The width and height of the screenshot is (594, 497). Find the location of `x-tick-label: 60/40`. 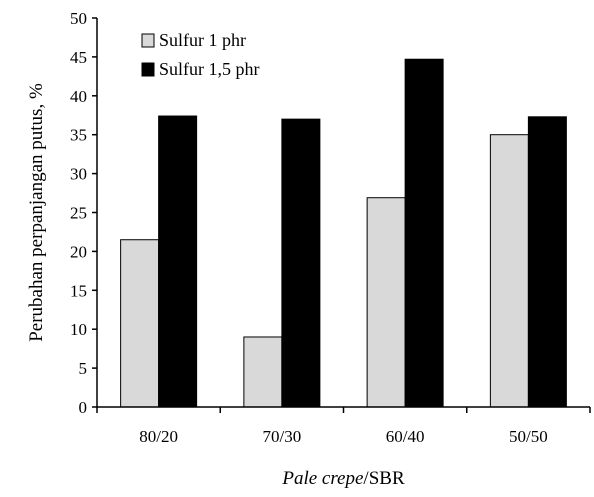

x-tick-label: 60/40 is located at coordinates (405, 436).